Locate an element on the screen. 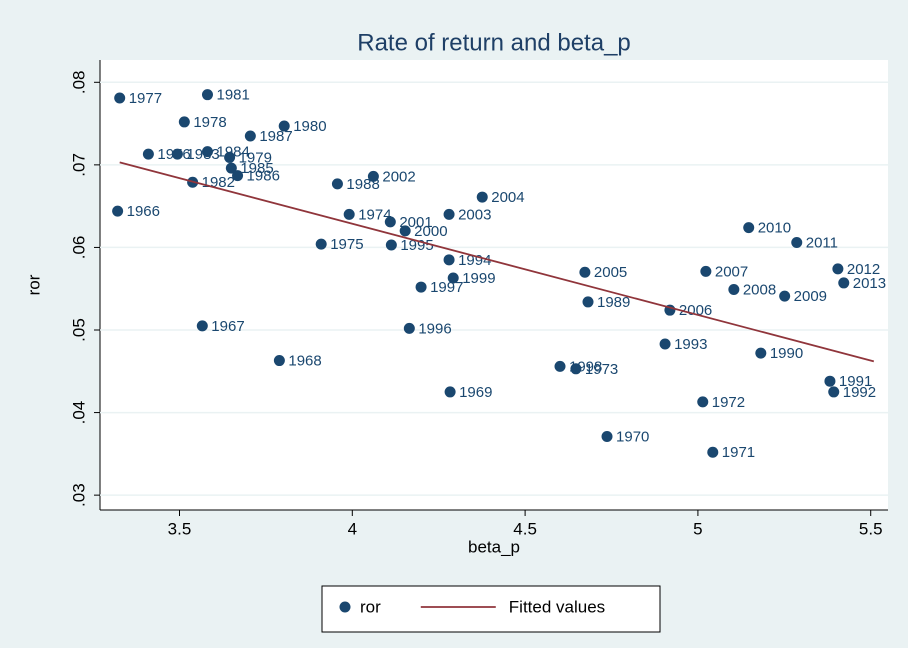 The width and height of the screenshot is (908, 653). point-label: 1975 is located at coordinates (346, 244).